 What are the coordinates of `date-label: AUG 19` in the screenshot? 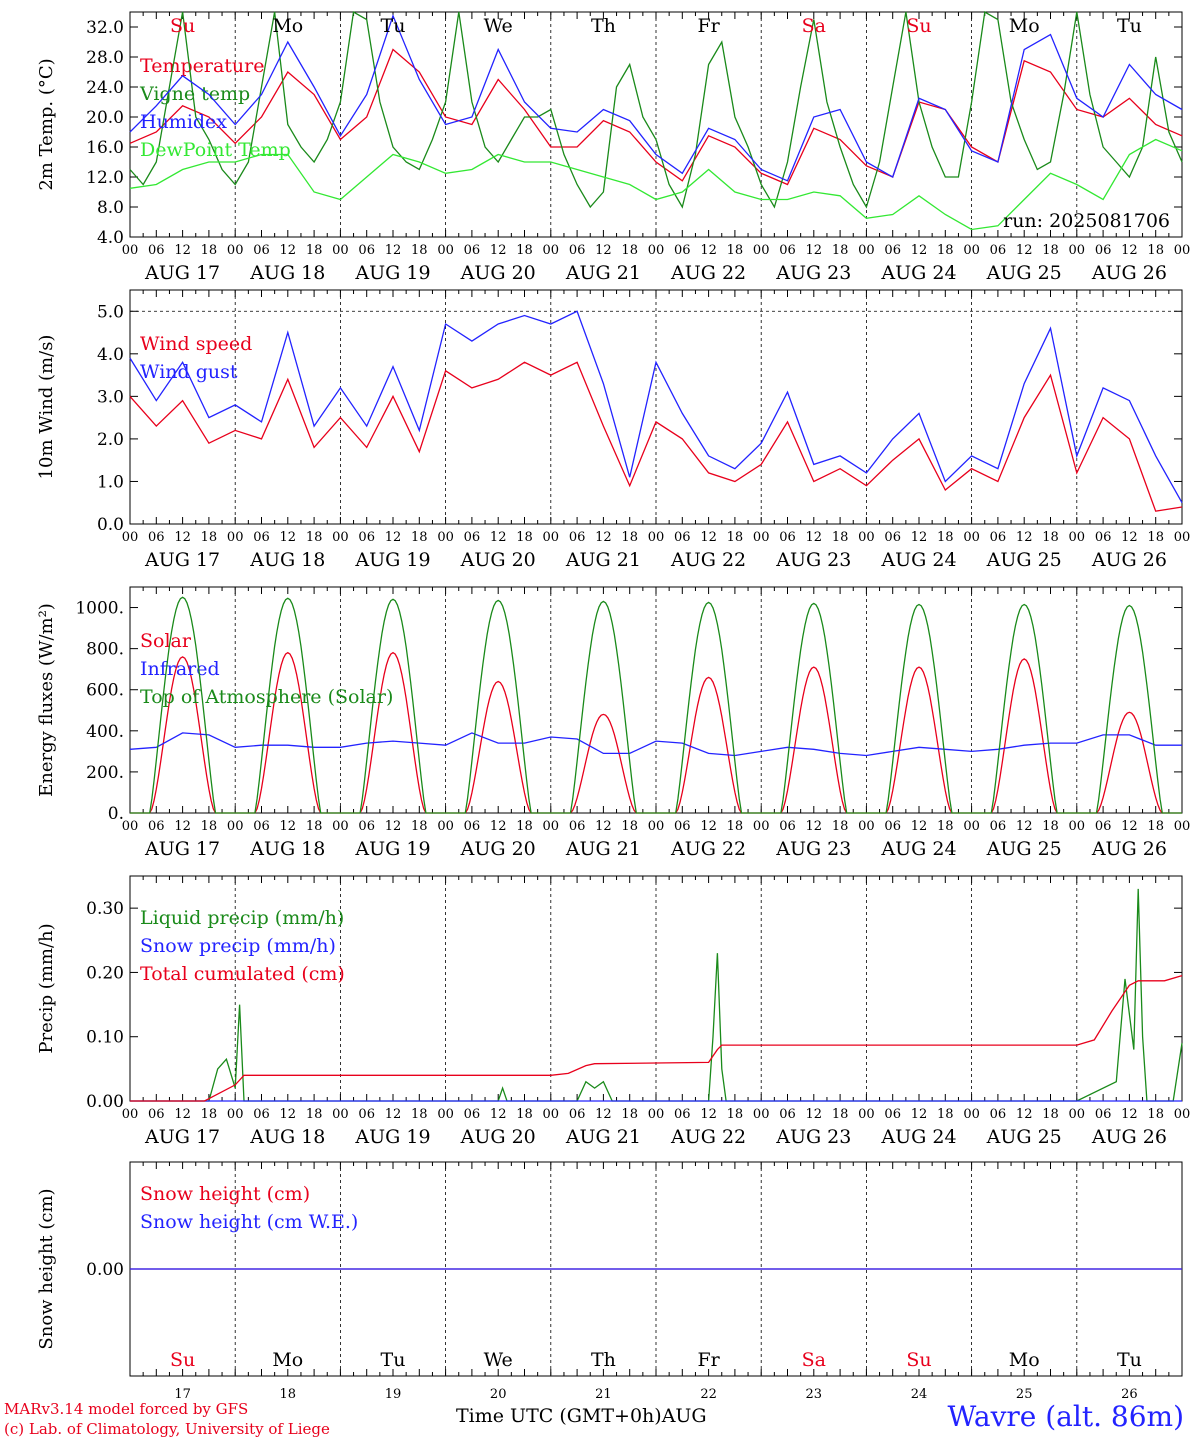 It's located at (392, 560).